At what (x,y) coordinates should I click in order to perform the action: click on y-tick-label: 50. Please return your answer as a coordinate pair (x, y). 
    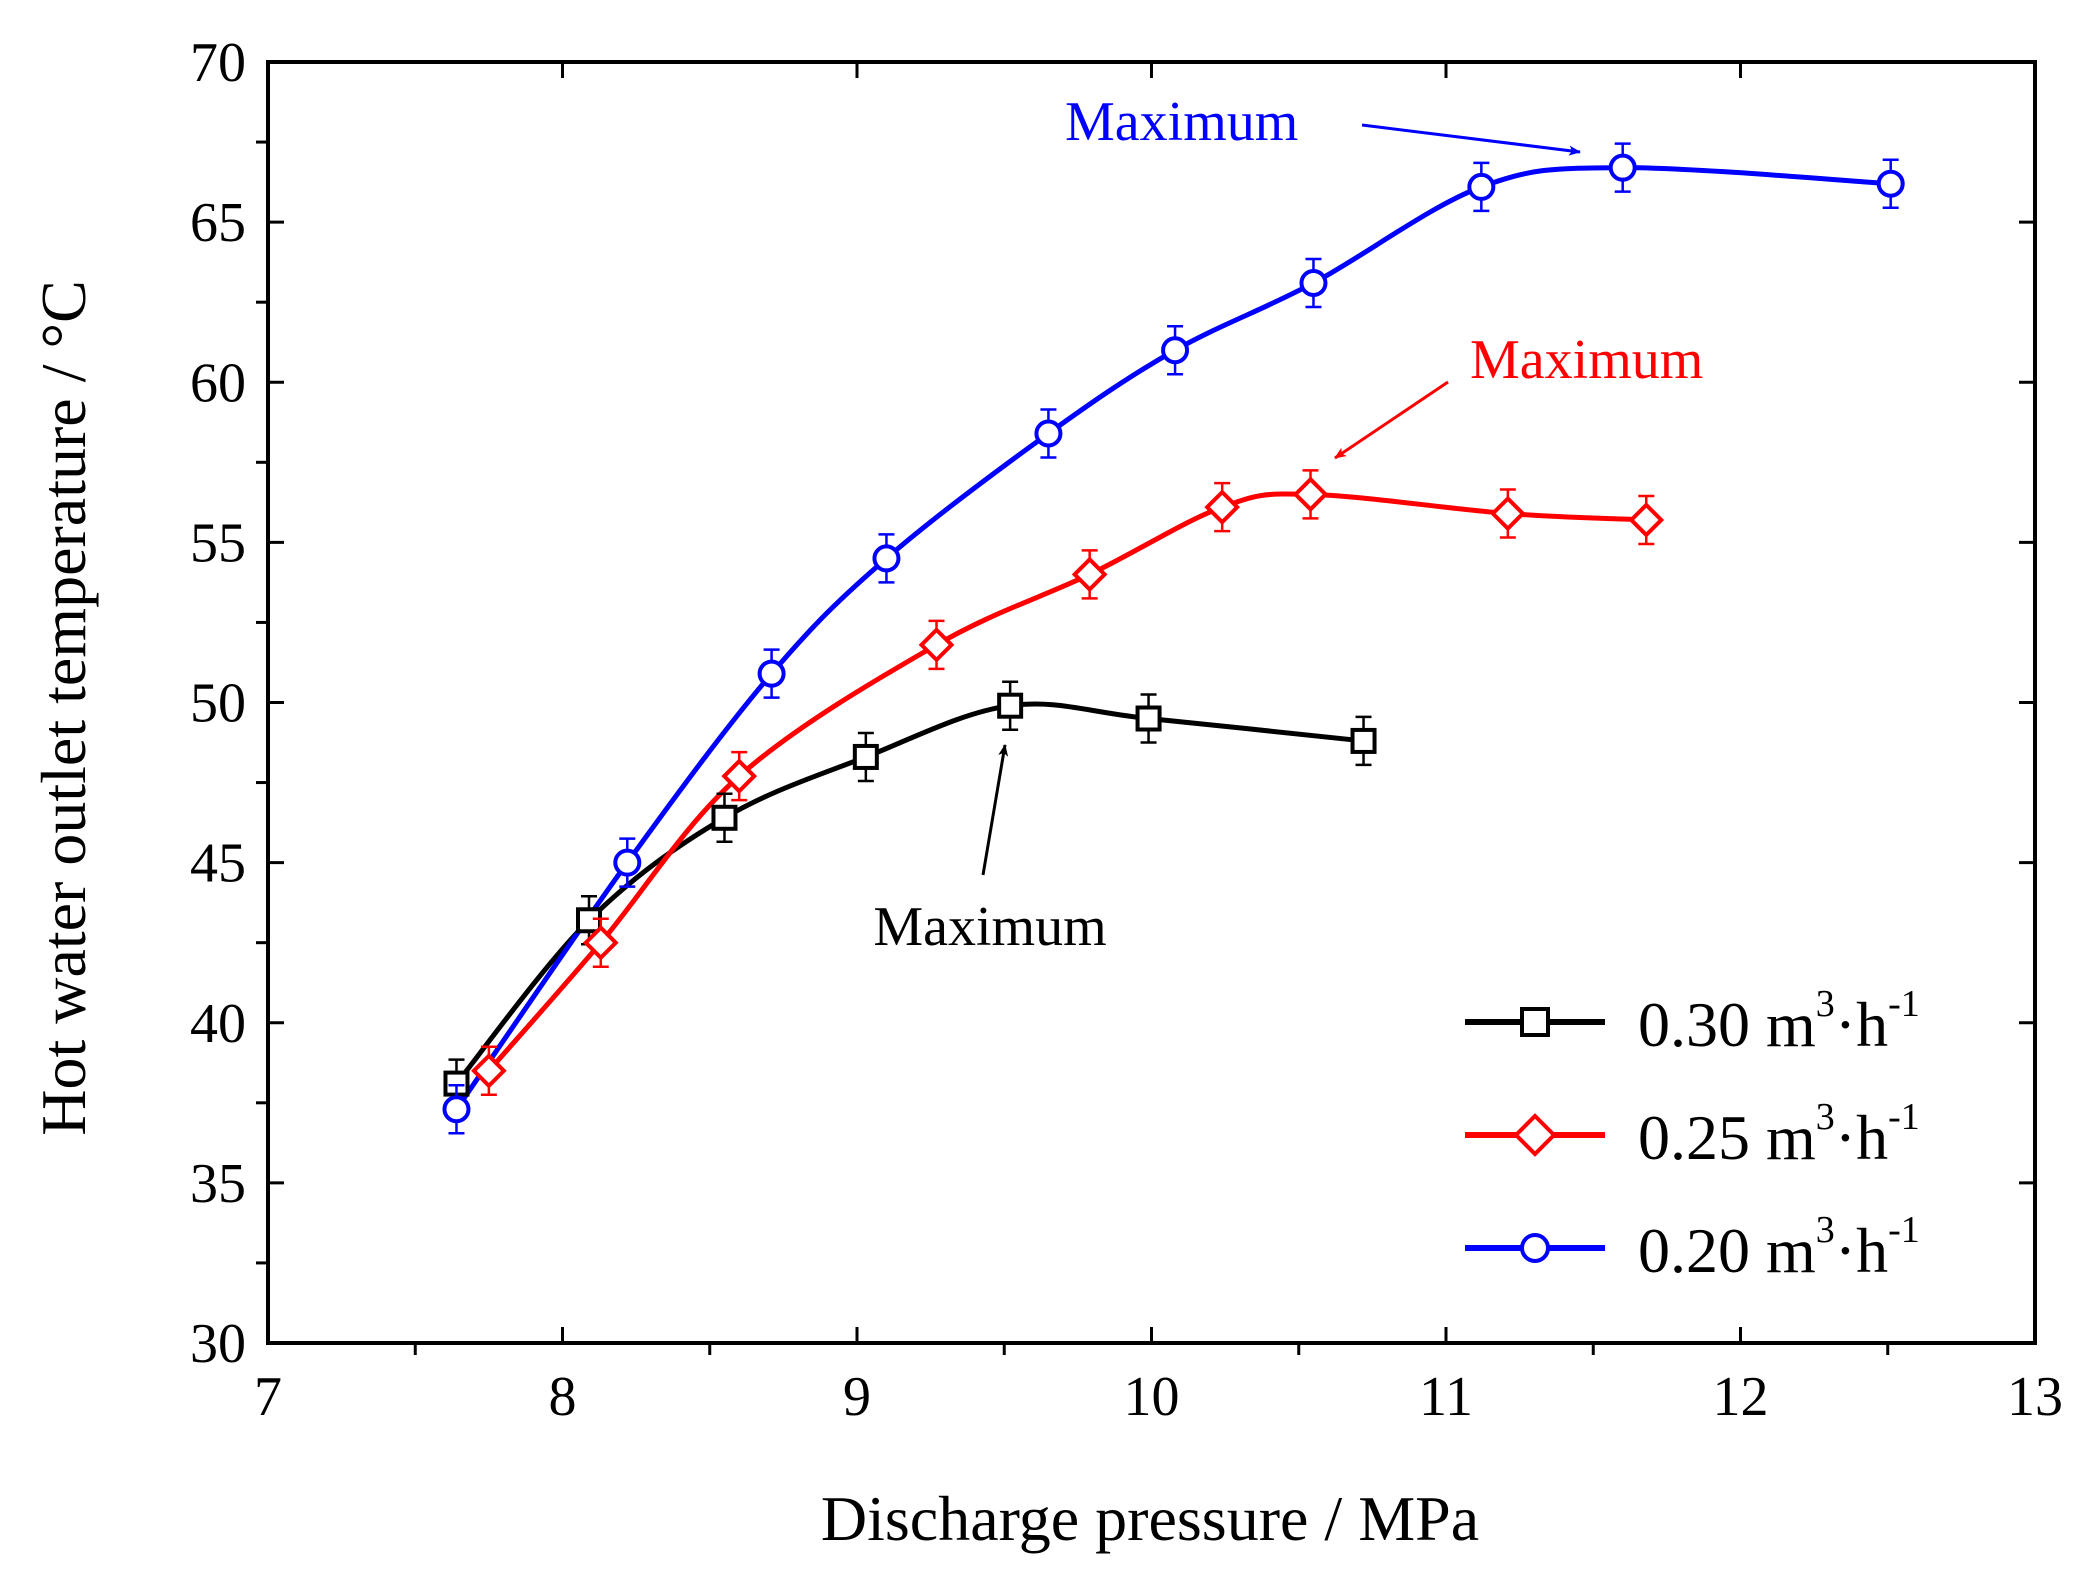
    Looking at the image, I should click on (218, 704).